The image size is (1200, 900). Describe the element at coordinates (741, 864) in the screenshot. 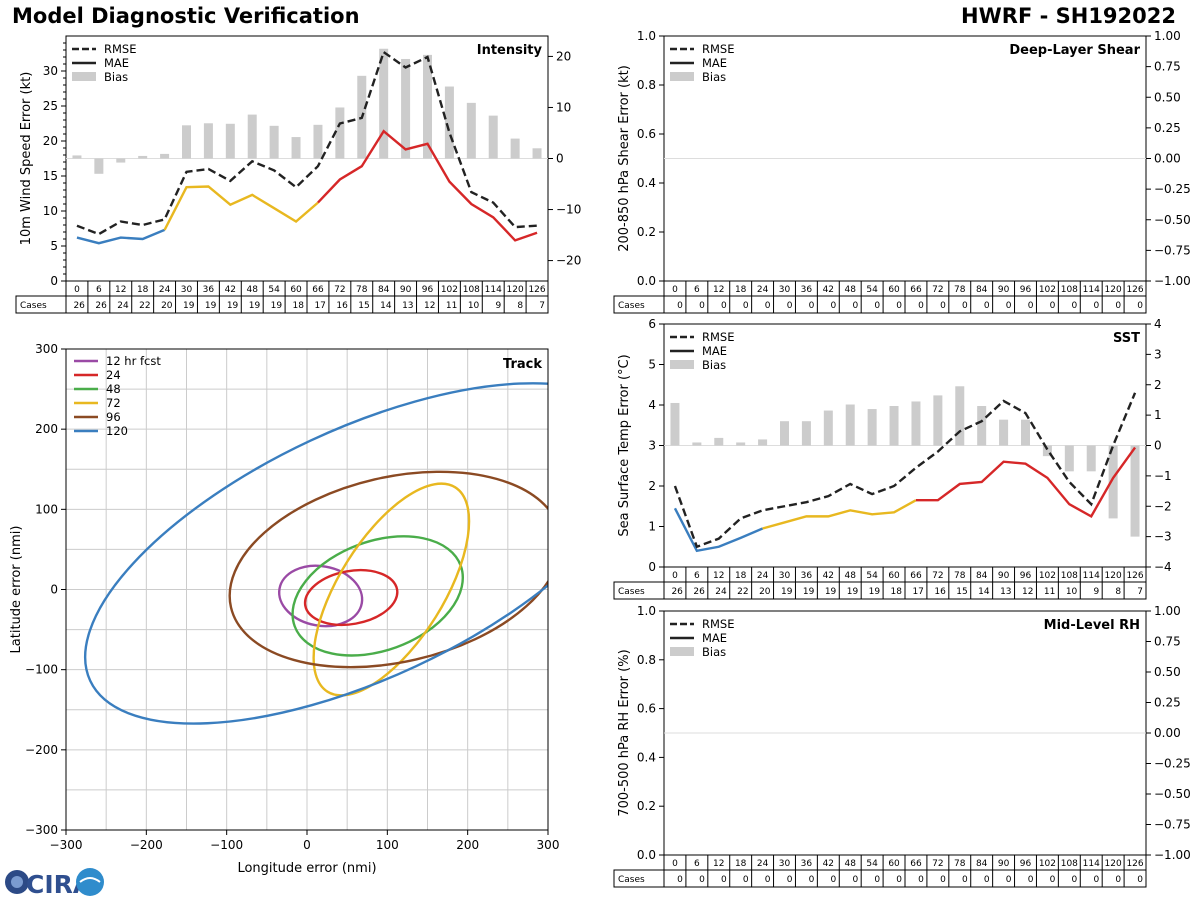

I see `rh-hour-label: 18` at that location.